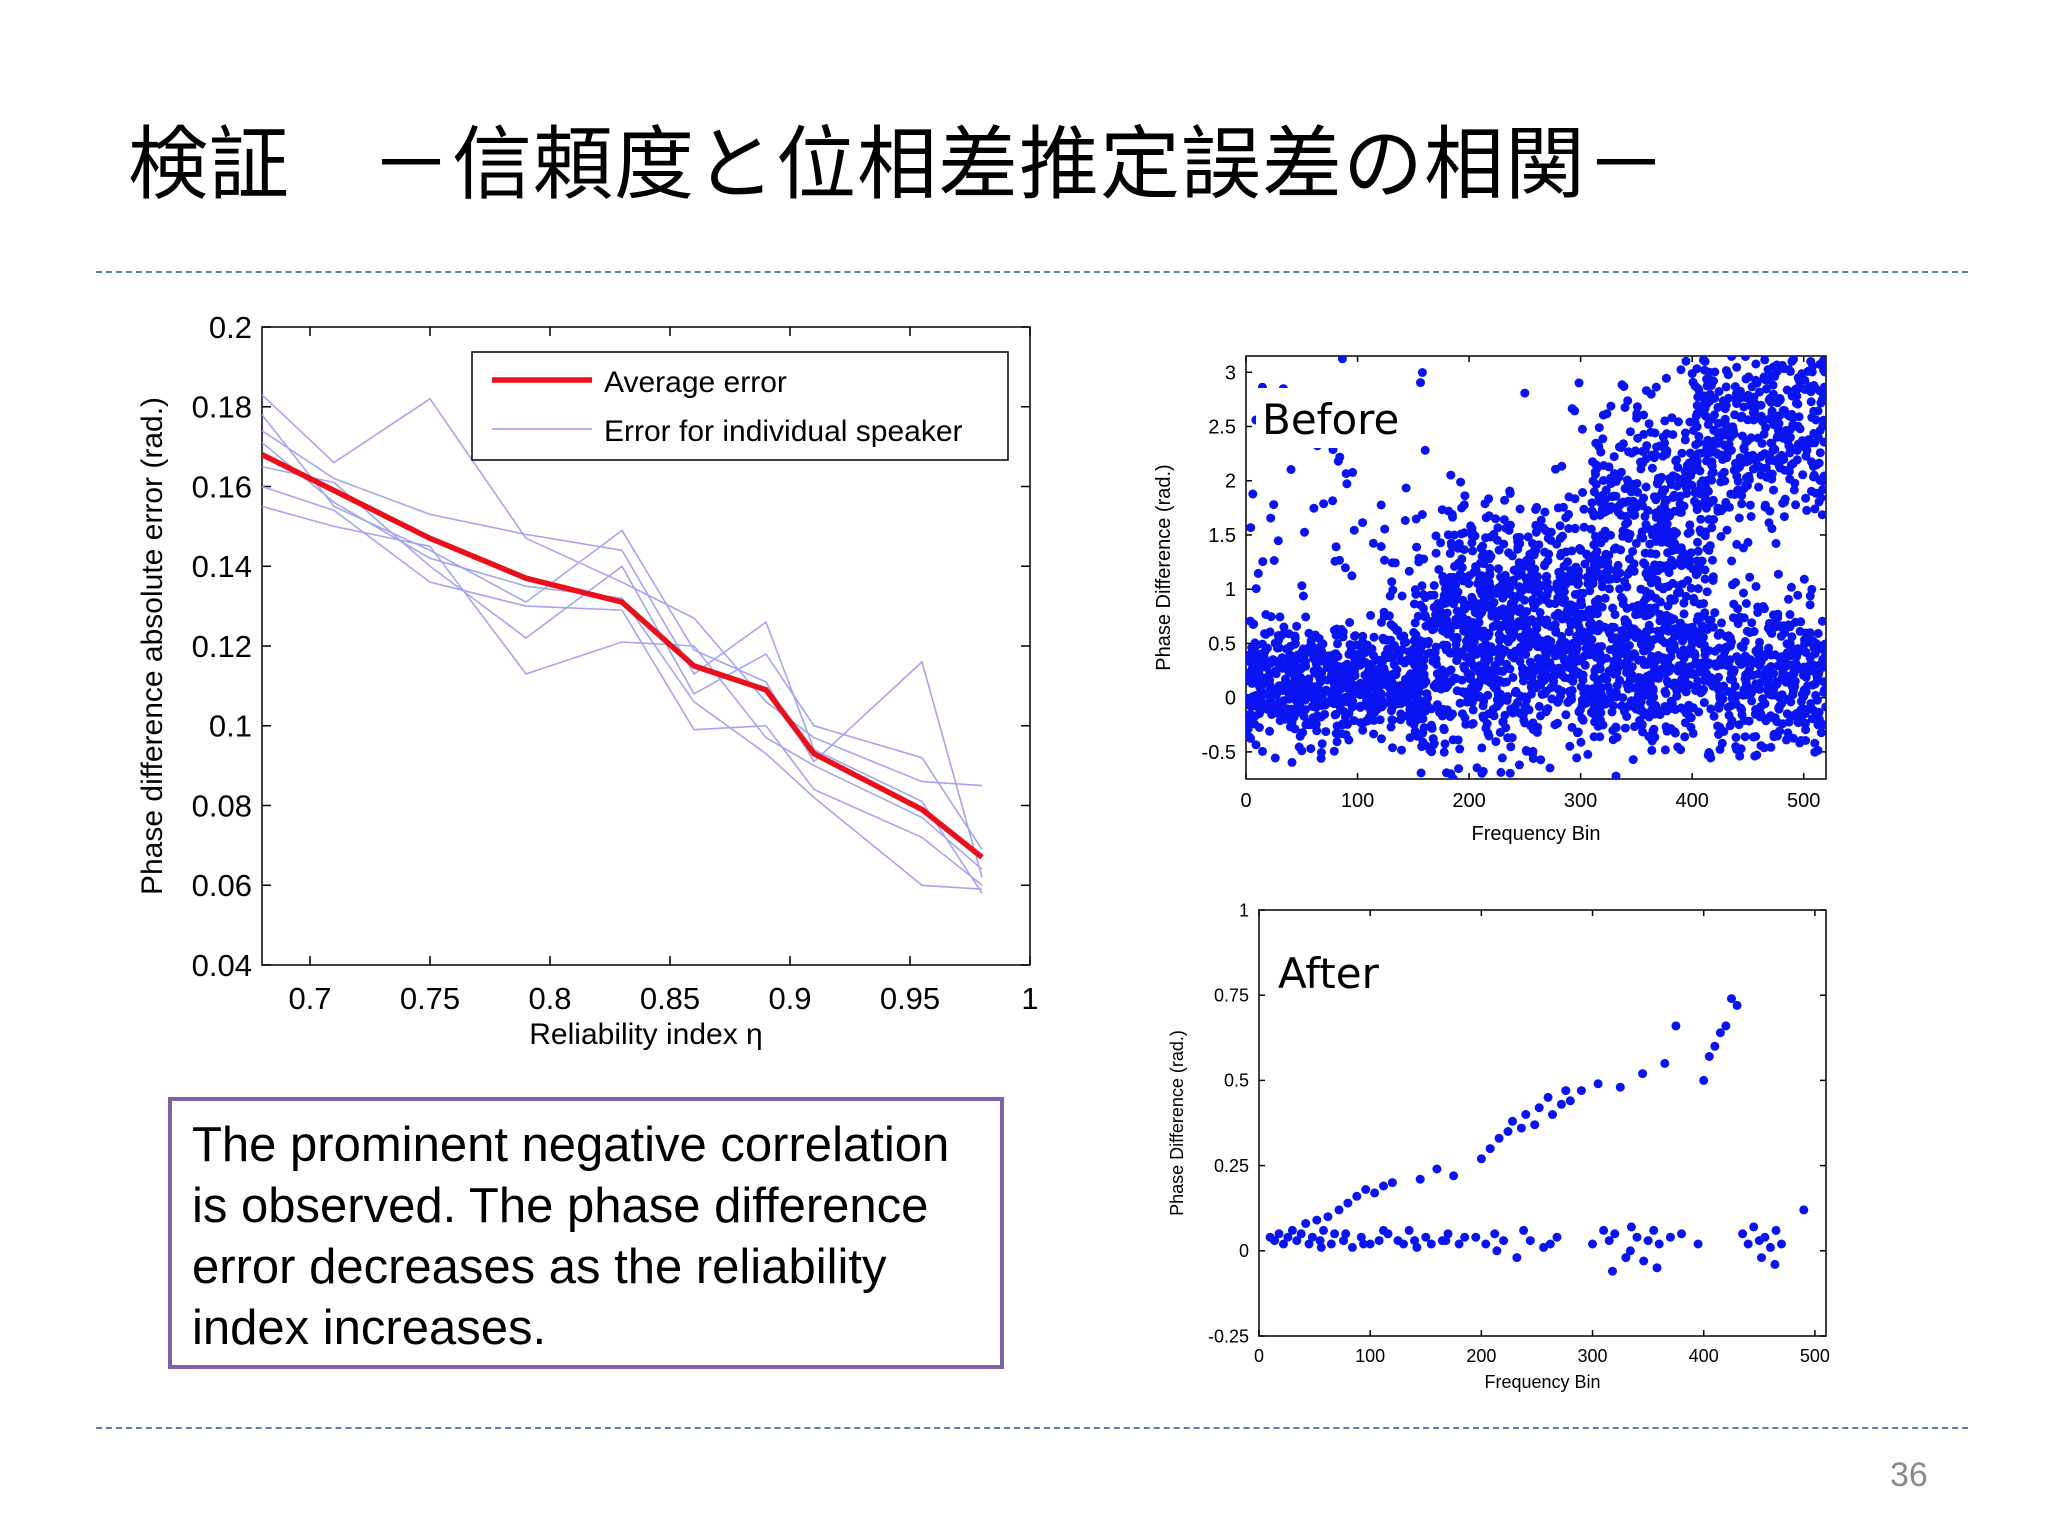  I want to click on y-tick-label: 0.75, so click(1231, 996).